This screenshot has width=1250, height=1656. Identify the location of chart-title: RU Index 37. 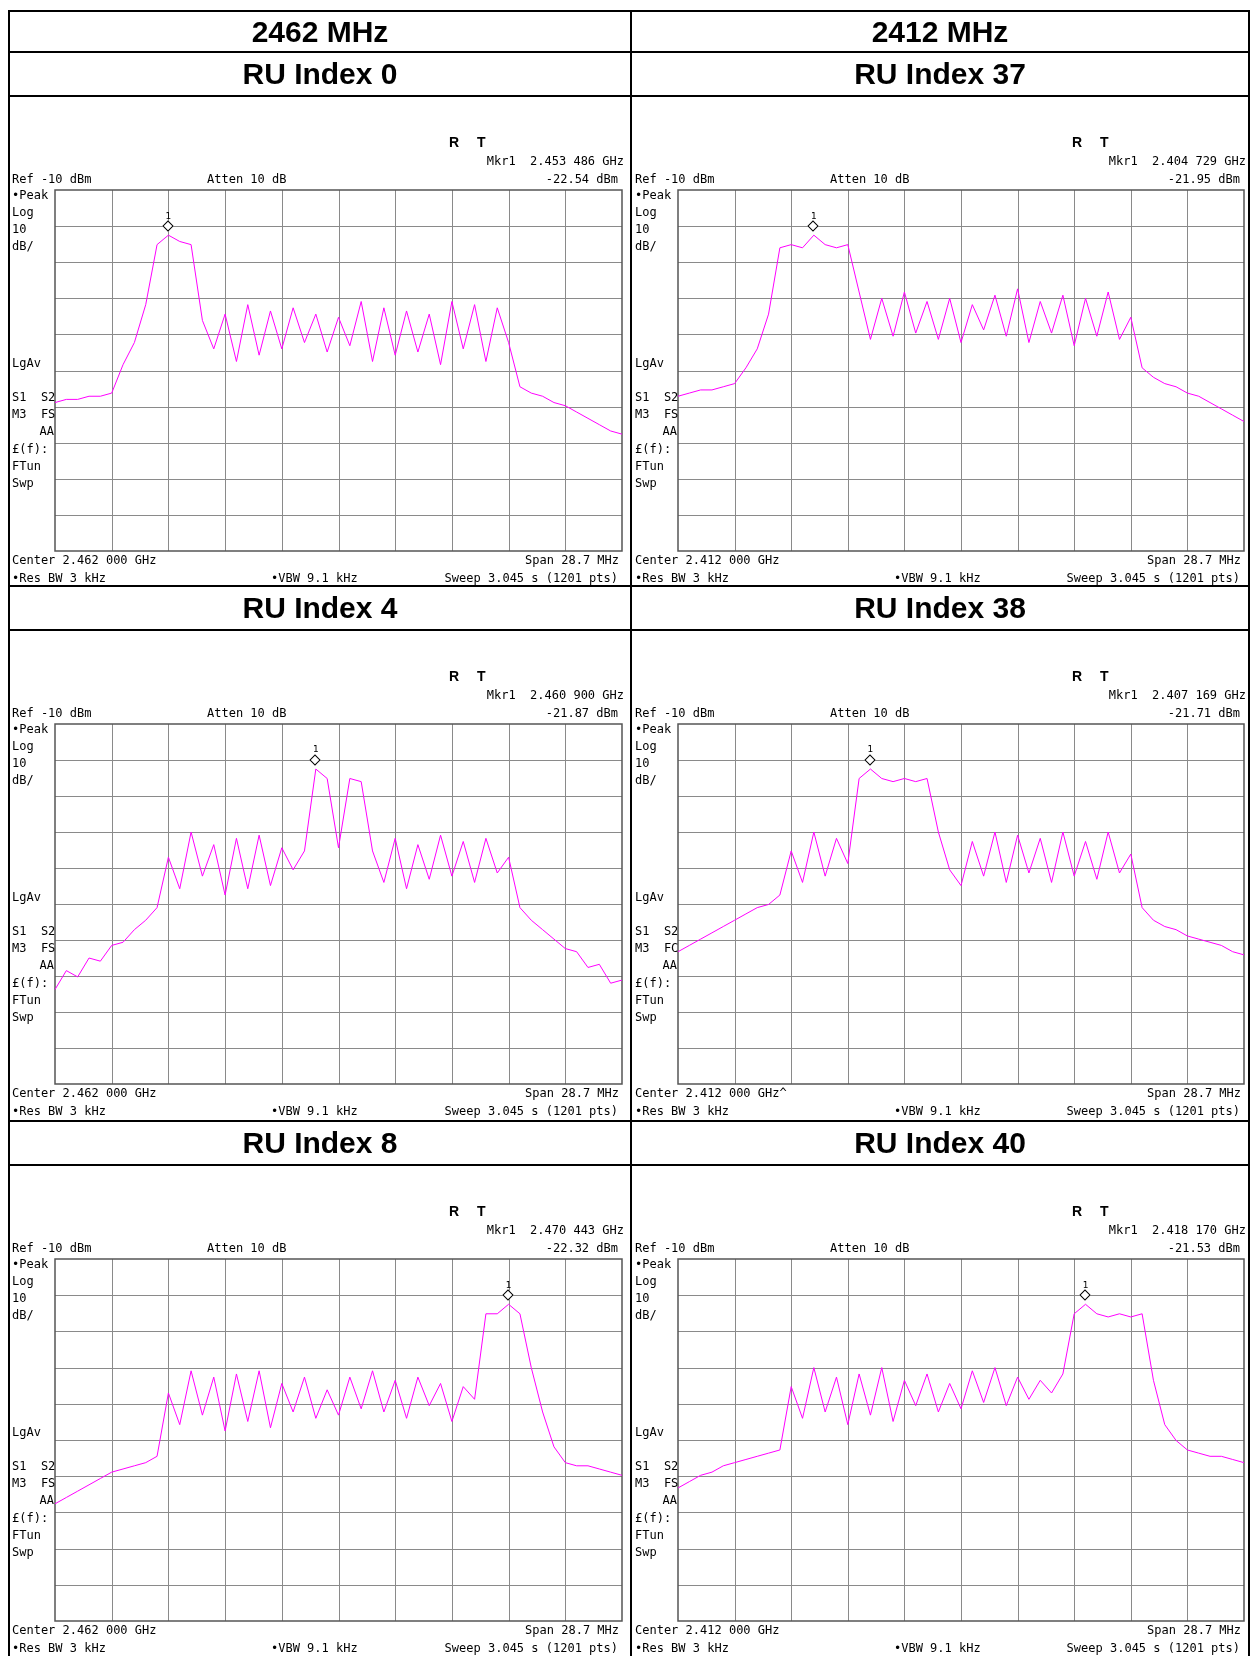
(940, 74).